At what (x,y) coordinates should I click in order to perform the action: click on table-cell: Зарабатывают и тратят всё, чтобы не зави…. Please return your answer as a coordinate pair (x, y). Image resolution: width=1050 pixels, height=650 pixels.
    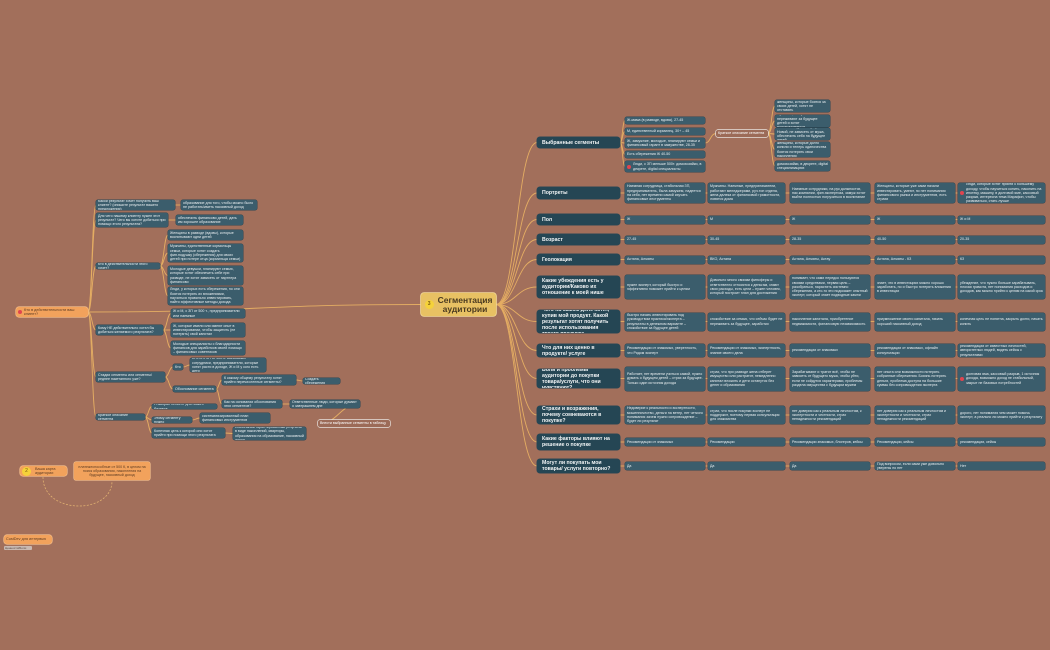
    Looking at the image, I should click on (830, 378).